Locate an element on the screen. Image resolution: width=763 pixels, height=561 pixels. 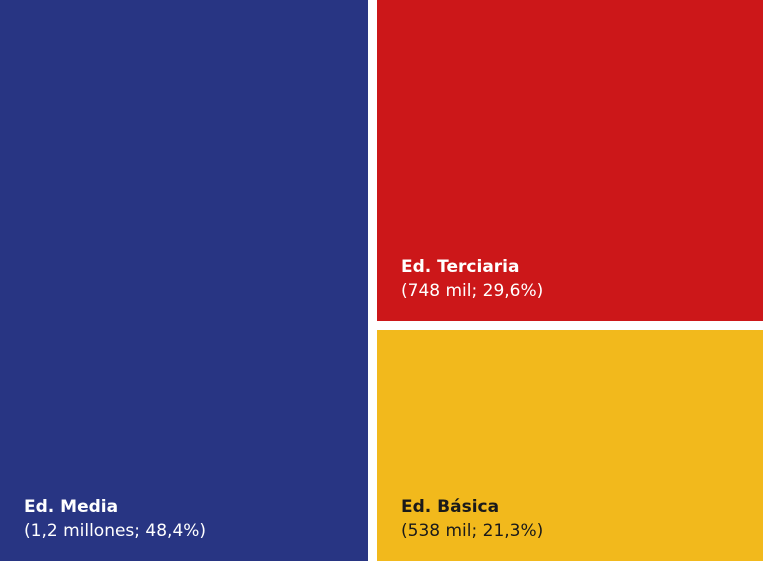
tile-value-label: (538 mil; 21,3%) is located at coordinates (472, 531).